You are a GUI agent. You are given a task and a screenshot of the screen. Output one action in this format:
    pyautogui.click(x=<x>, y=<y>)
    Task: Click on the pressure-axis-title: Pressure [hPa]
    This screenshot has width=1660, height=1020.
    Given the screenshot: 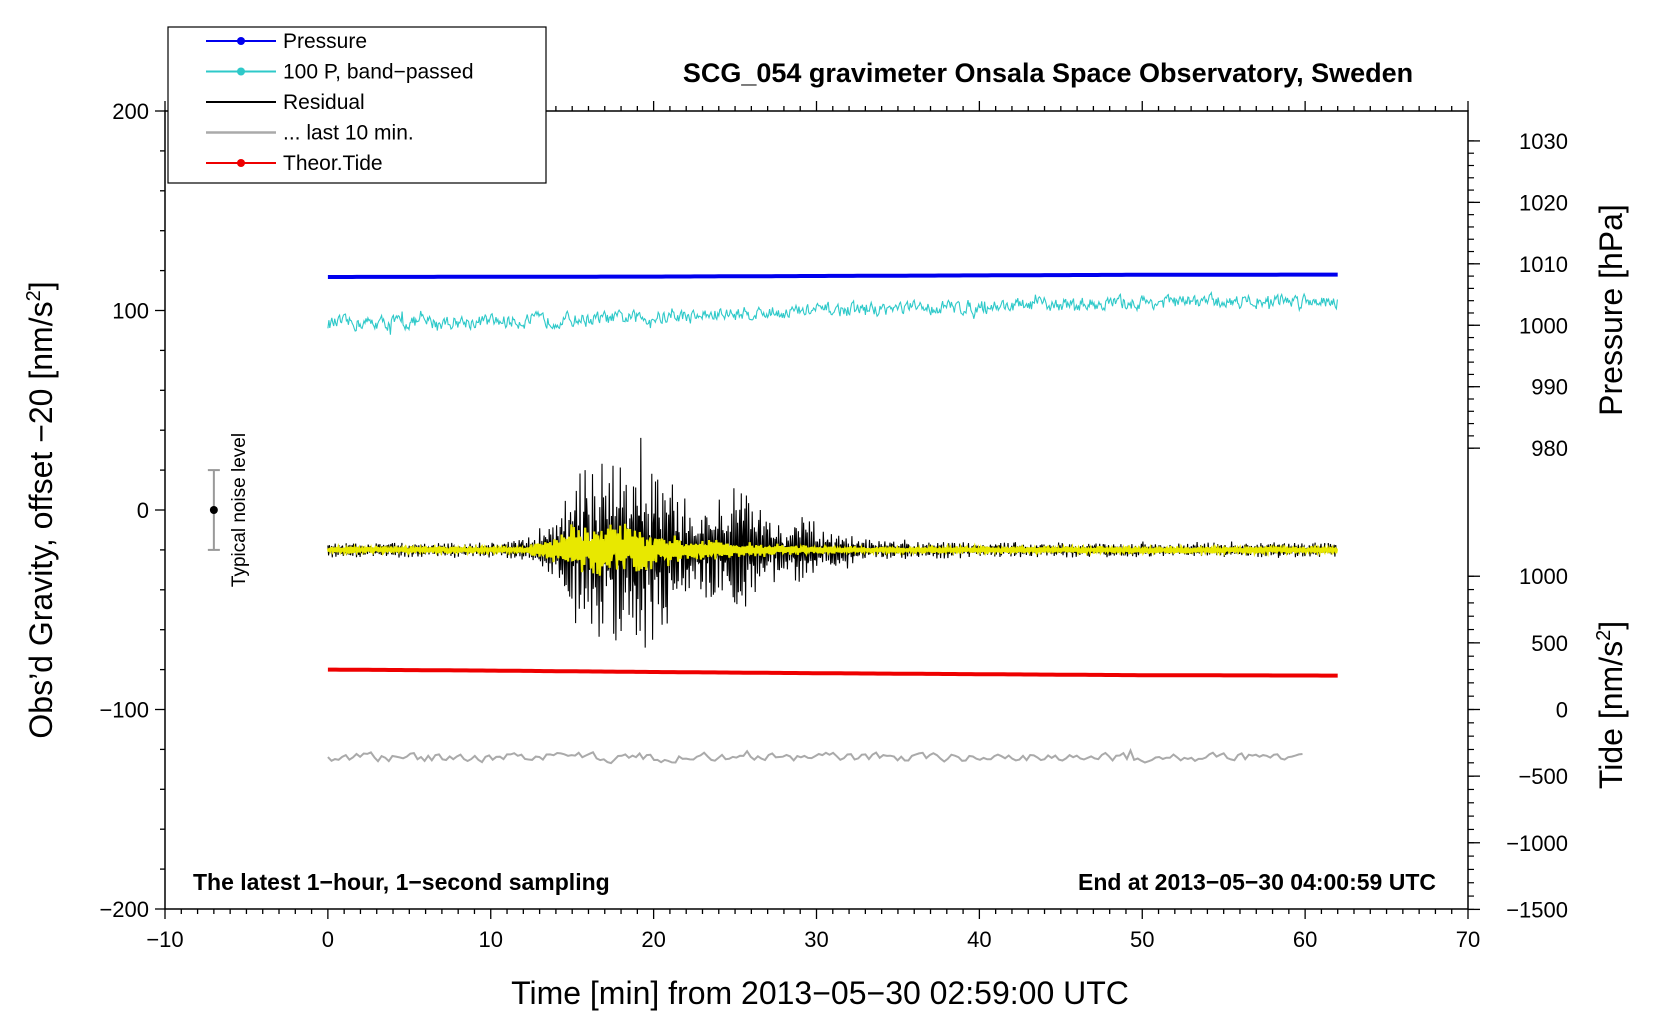 What is the action you would take?
    pyautogui.click(x=1611, y=310)
    